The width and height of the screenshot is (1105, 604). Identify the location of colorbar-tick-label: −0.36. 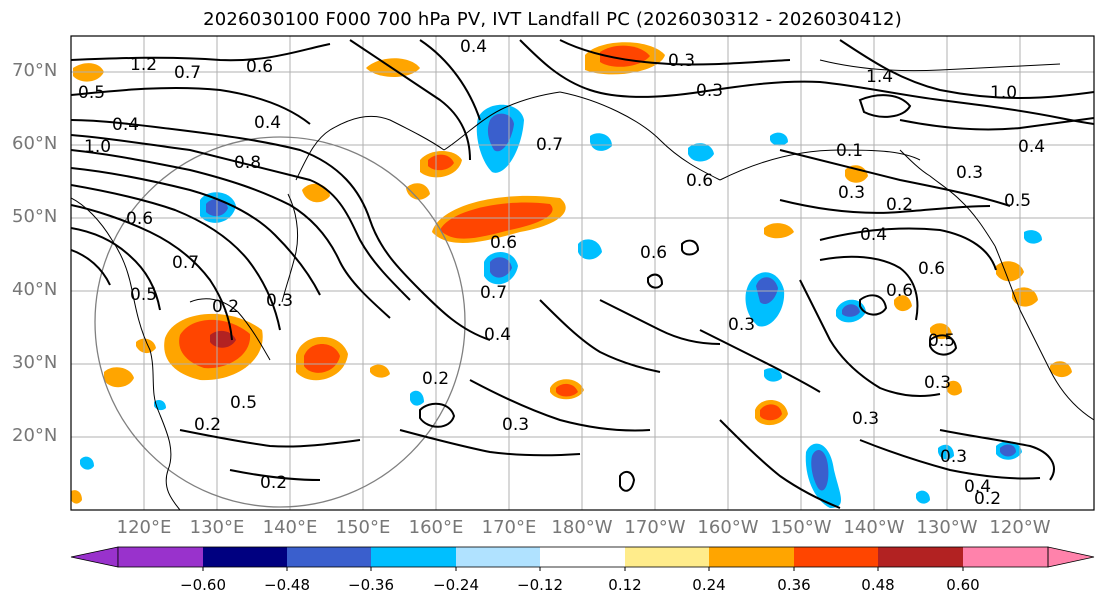
(371, 585).